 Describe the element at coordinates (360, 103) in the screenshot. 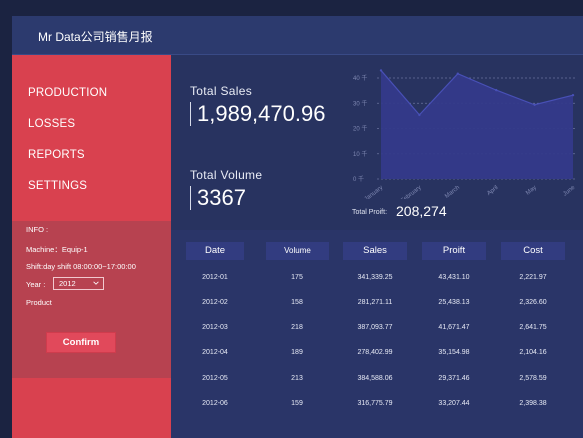

I see `y-tick-label: 30 千` at that location.